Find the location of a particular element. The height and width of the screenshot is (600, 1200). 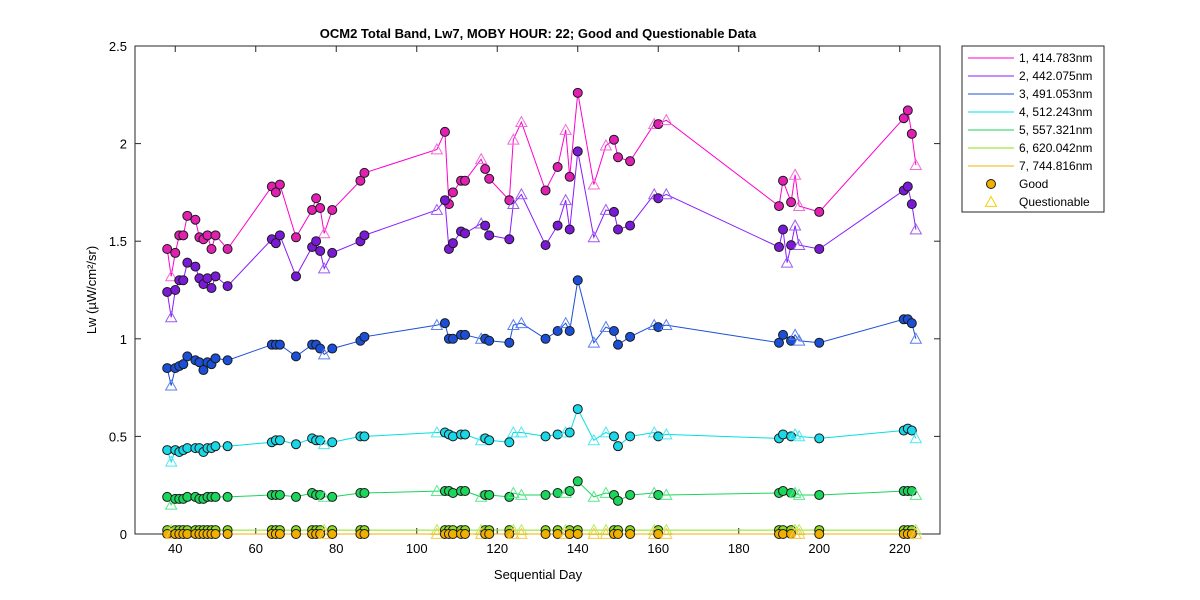

legend-entry-label: 5, 557.321nm is located at coordinates (1055, 130).